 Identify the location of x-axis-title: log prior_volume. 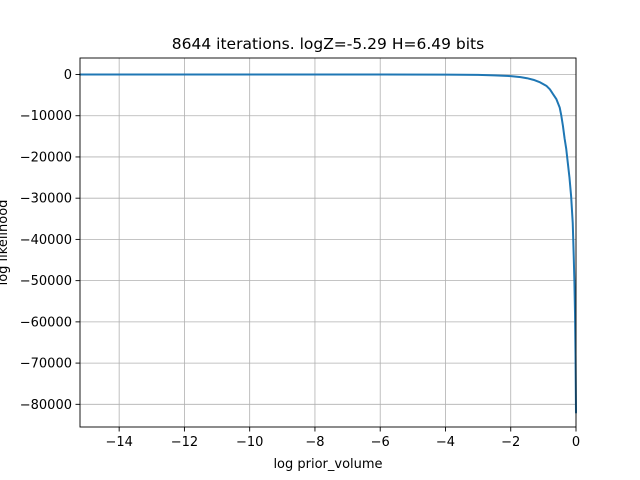
(327, 464).